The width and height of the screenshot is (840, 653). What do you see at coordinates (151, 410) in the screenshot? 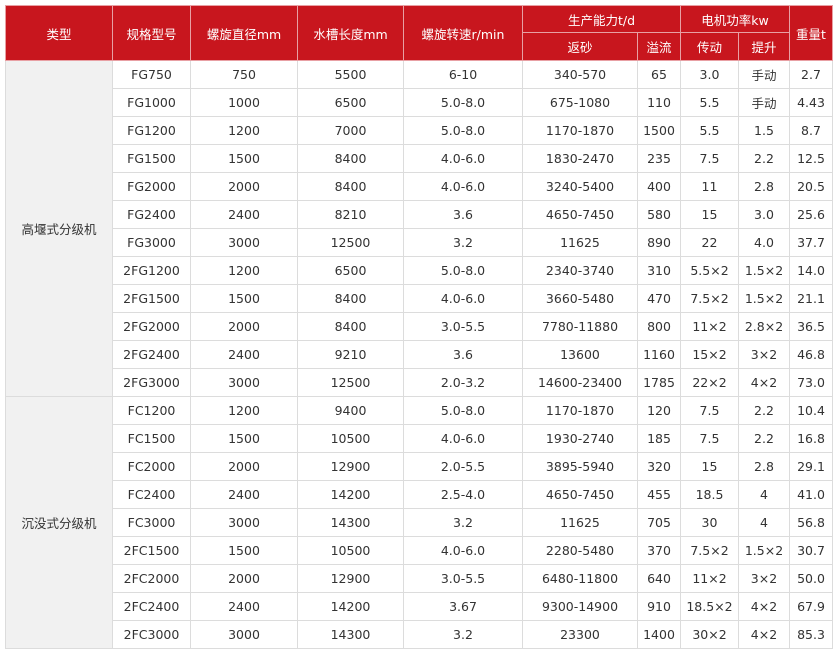
I see `table-cell: FC1200` at bounding box center [151, 410].